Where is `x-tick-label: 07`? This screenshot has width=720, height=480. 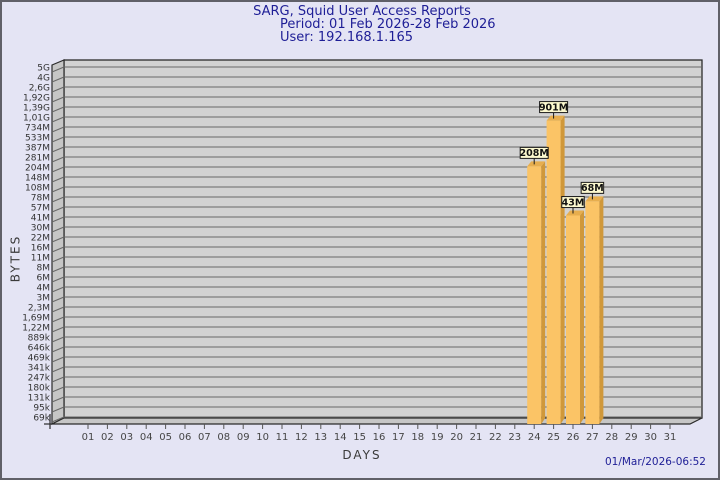 x-tick-label: 07 is located at coordinates (204, 437).